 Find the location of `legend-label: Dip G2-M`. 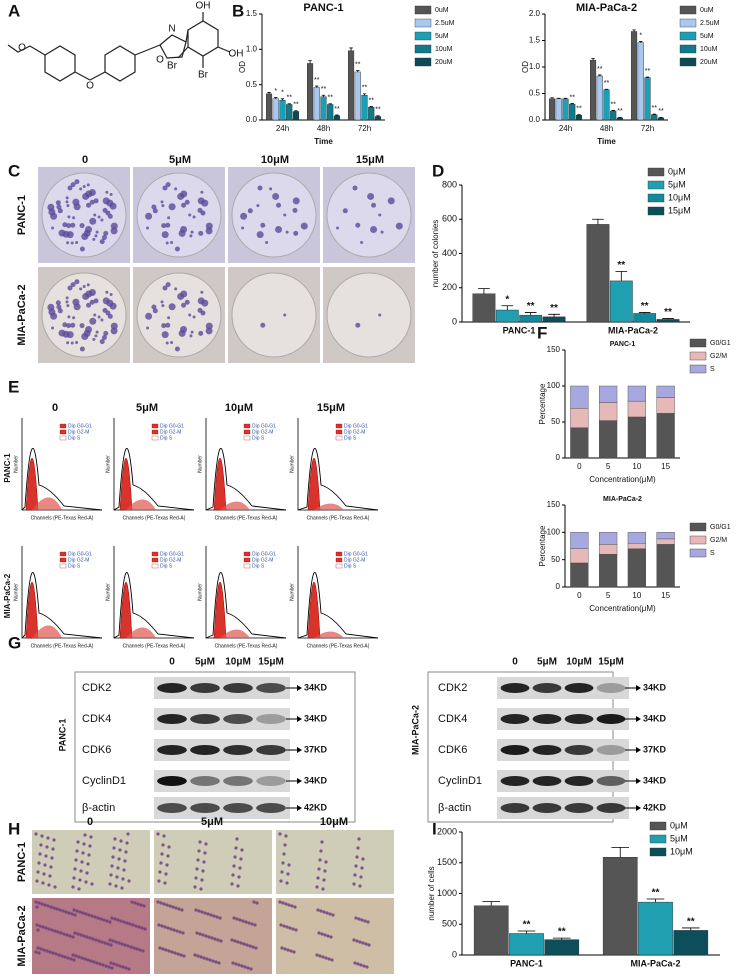

legend-label: Dip G2-M is located at coordinates (262, 432).